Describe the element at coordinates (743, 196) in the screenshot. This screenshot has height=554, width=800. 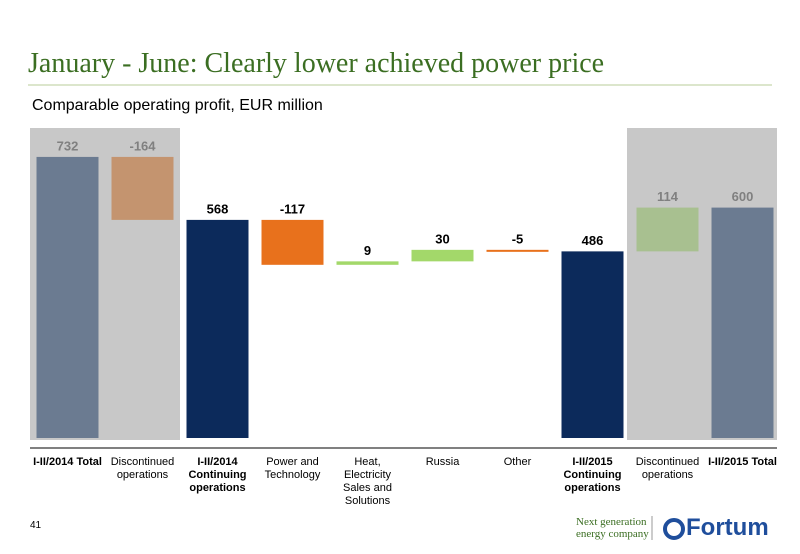
I see `value-label: 600` at that location.